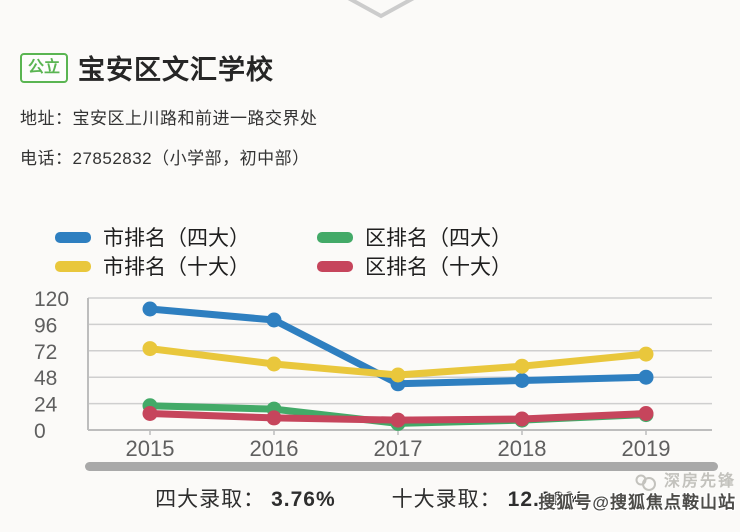  I want to click on legend-item-district-top4: 区排名（四大）, so click(448, 237).